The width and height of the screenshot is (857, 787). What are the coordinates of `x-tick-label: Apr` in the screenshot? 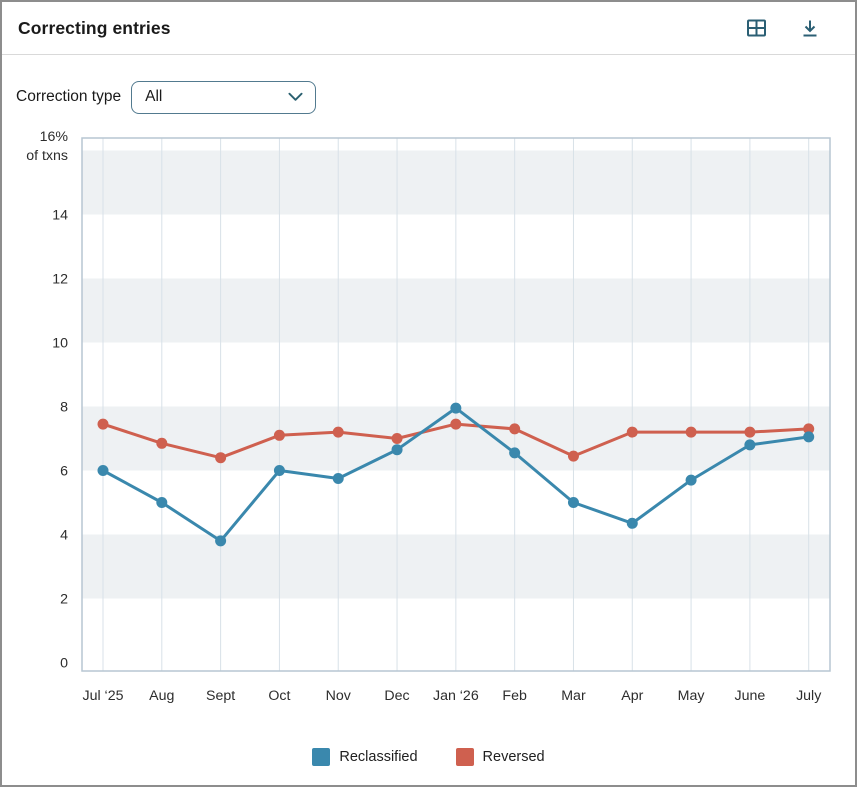 It's located at (632, 696).